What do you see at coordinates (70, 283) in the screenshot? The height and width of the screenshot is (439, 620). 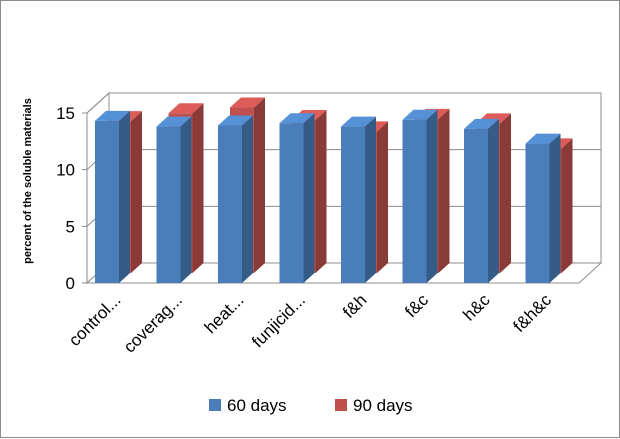 I see `y-tick-label: 0` at bounding box center [70, 283].